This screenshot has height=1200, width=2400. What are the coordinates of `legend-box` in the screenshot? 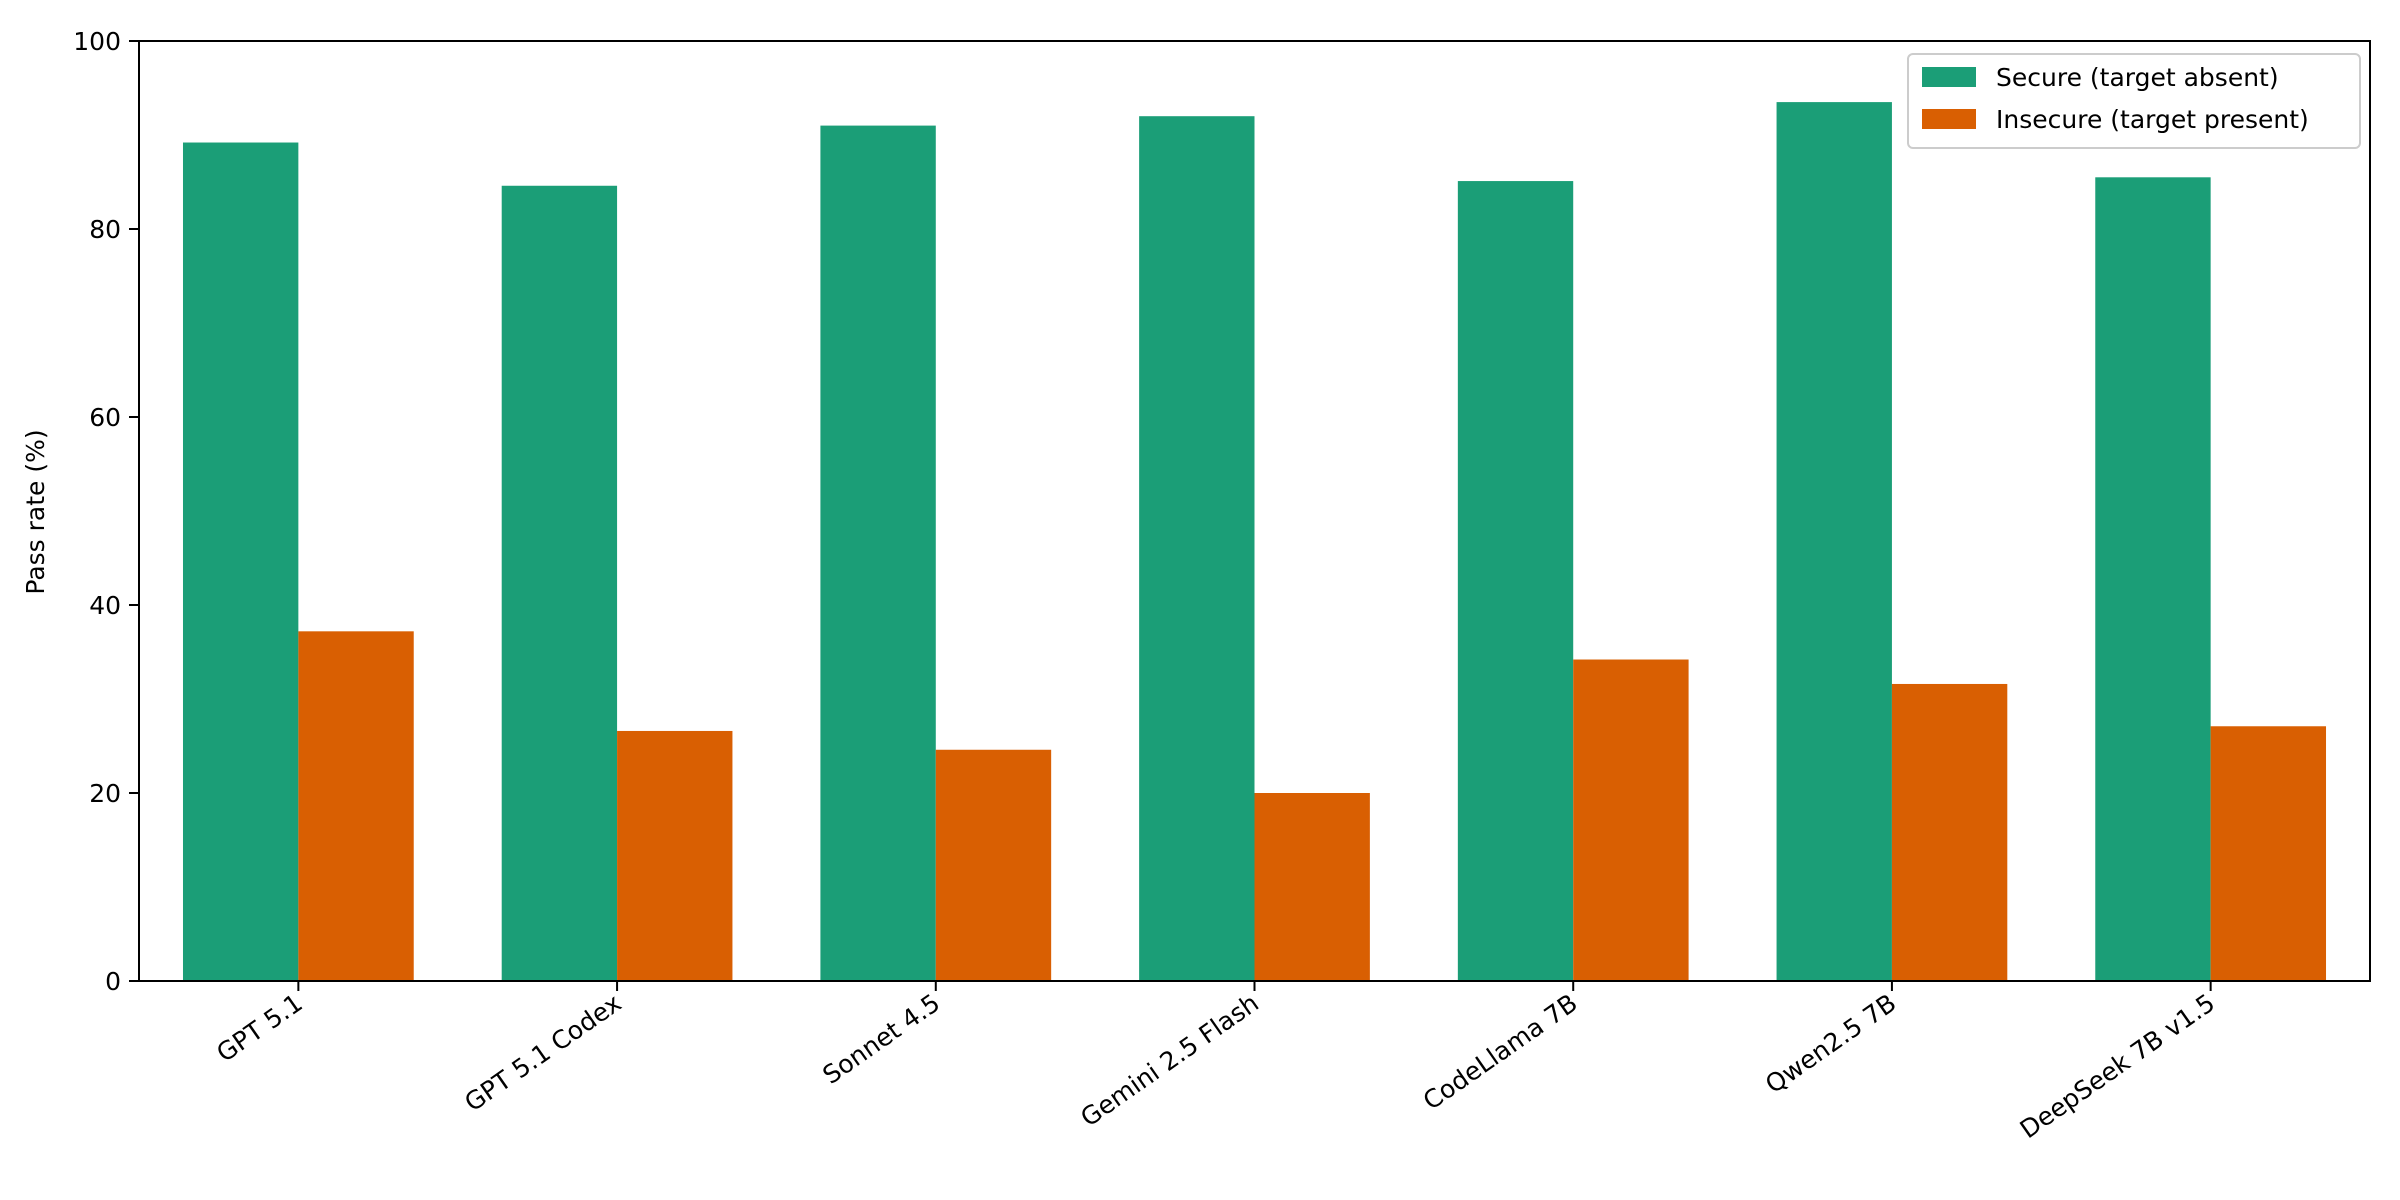 It's located at (2134, 101).